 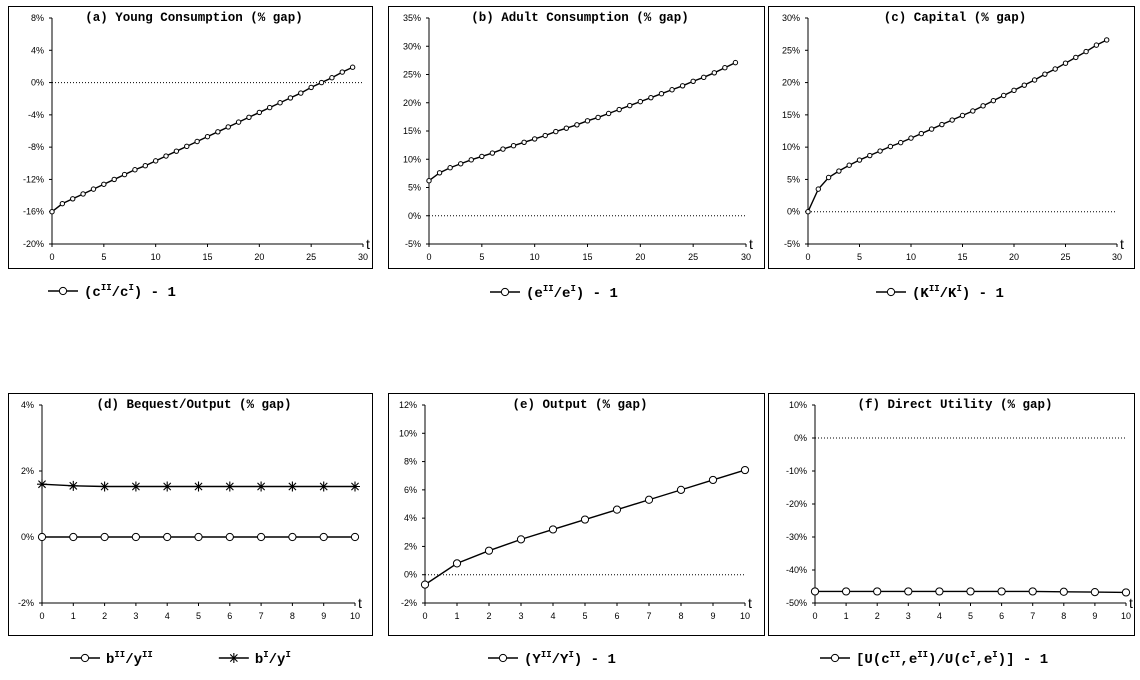 I want to click on legend-label: (eII/eI) - 1, so click(x=572, y=293).